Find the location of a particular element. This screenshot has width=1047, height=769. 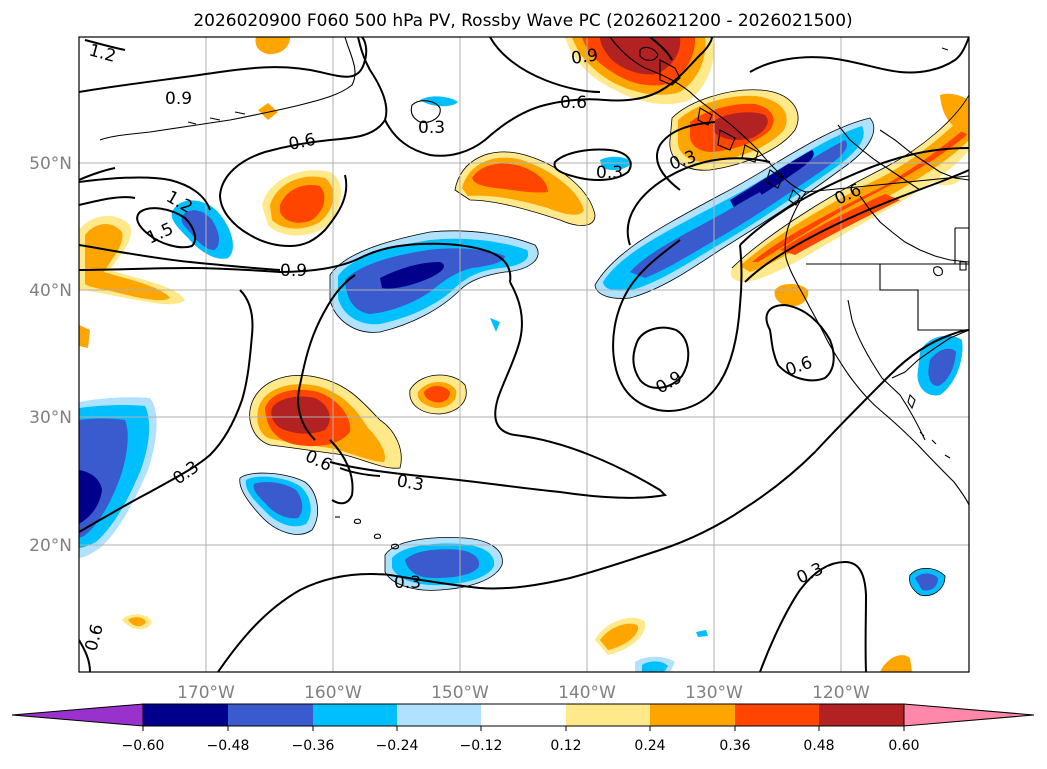

lon-label: 120°W is located at coordinates (841, 693).